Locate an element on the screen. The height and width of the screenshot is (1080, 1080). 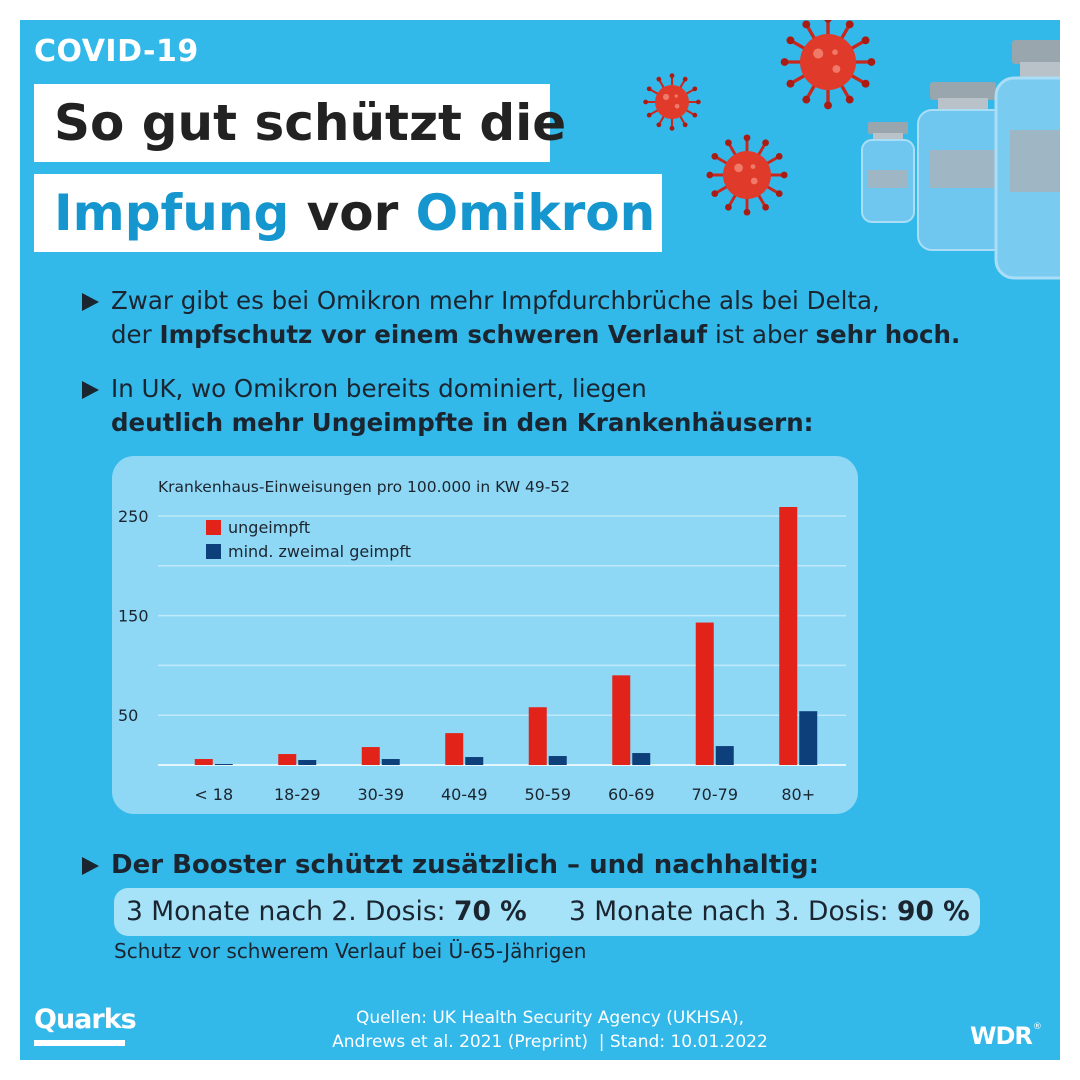
x-tick-label: 18-29 is located at coordinates (297, 794).